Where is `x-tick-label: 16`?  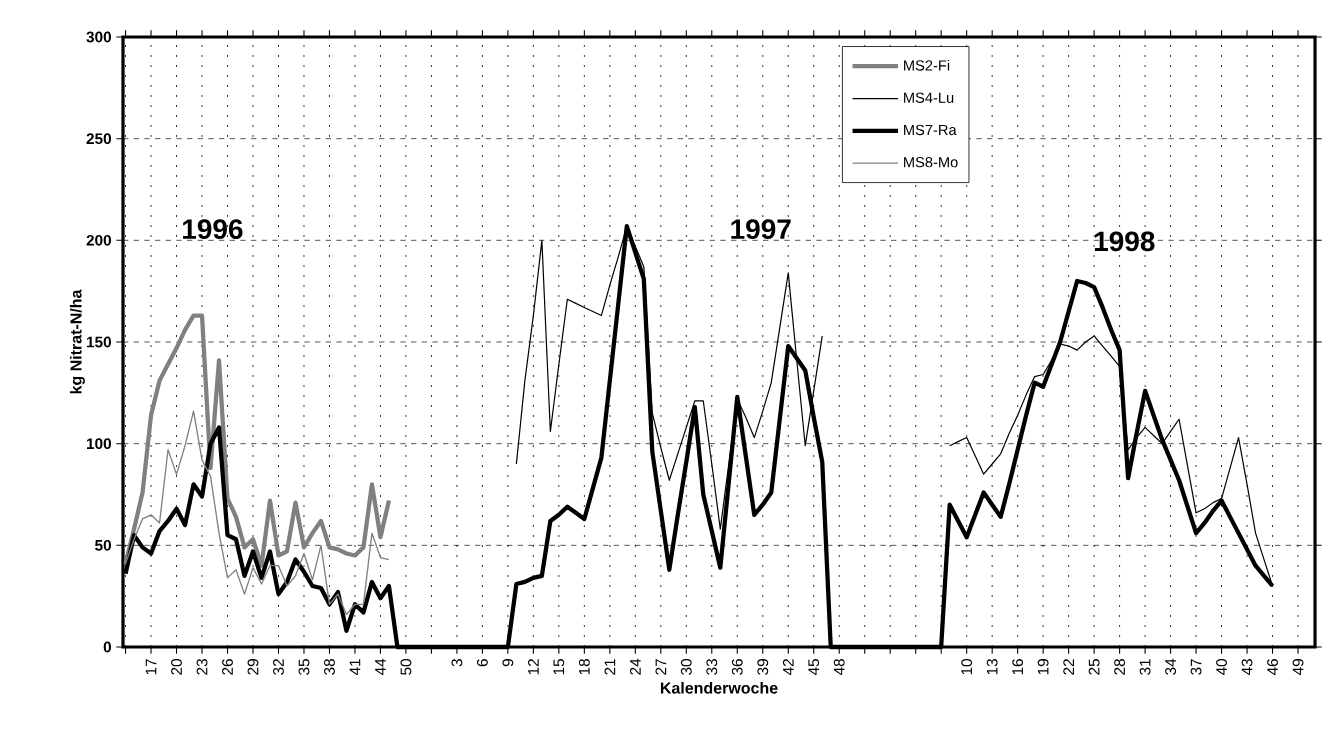
x-tick-label: 16 is located at coordinates (1018, 667).